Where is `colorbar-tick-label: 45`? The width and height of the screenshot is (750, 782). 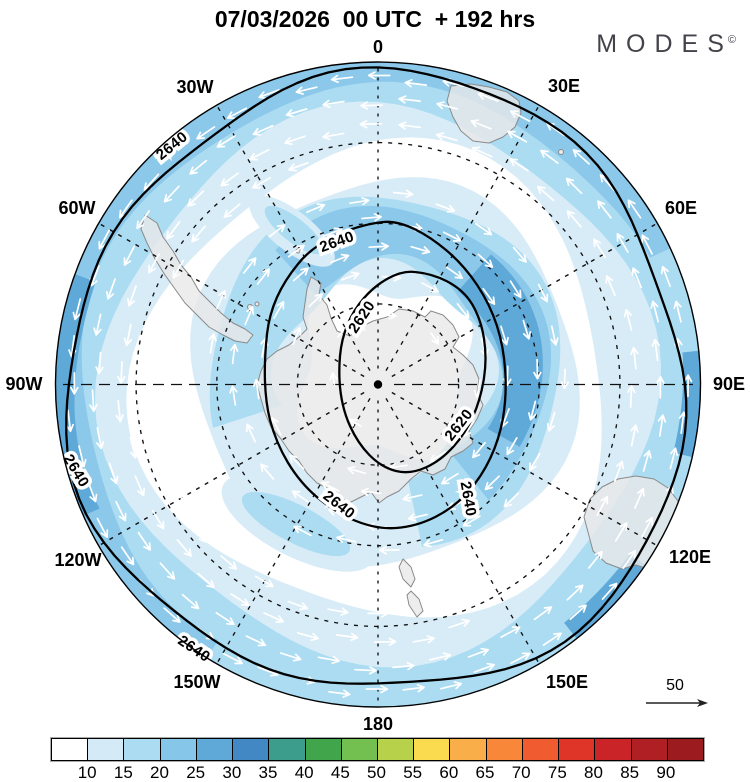 colorbar-tick-label: 45 is located at coordinates (340, 772).